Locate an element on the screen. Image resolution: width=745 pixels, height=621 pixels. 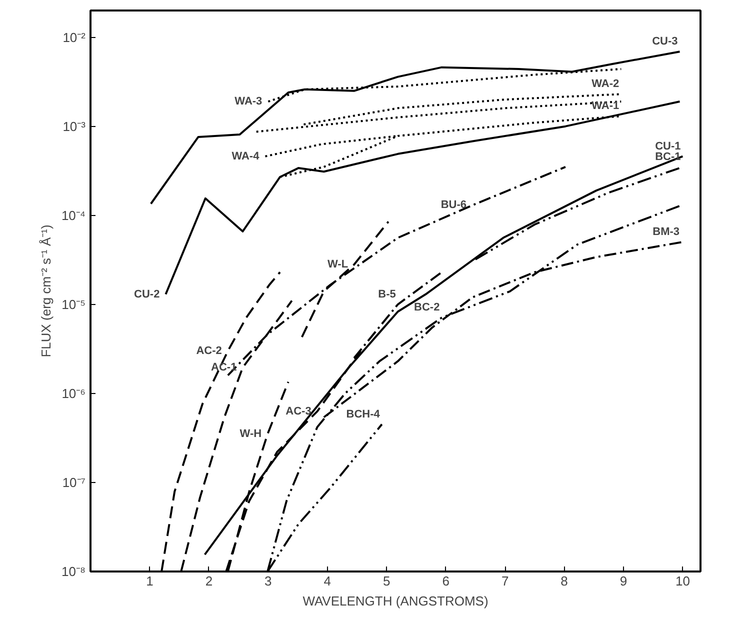
annotation: AC-3 is located at coordinates (299, 411).